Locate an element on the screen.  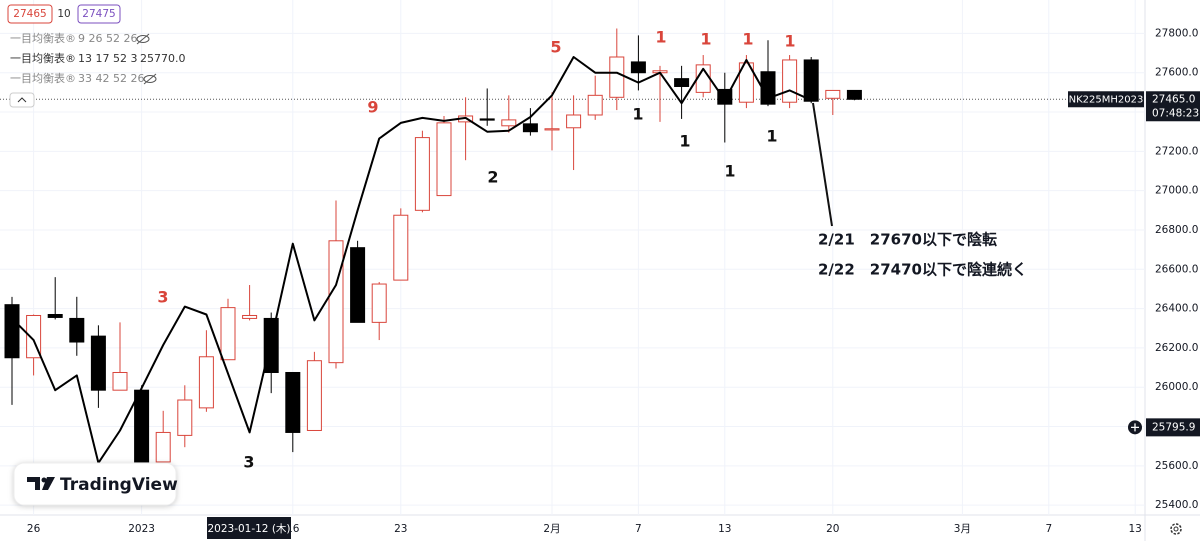
y-tick-label: 26800.0 is located at coordinates (1176, 230).